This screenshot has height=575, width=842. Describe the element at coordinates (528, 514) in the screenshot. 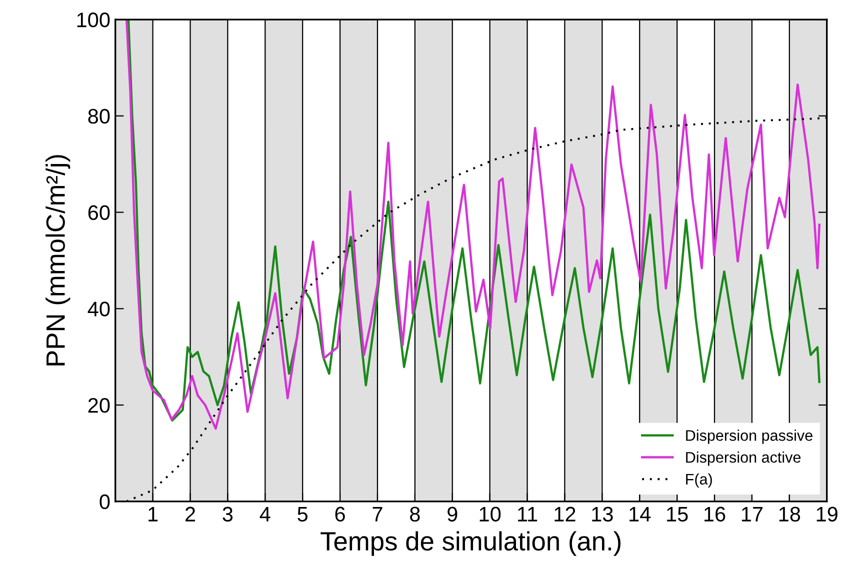

I see `x-tick-label: 11` at that location.